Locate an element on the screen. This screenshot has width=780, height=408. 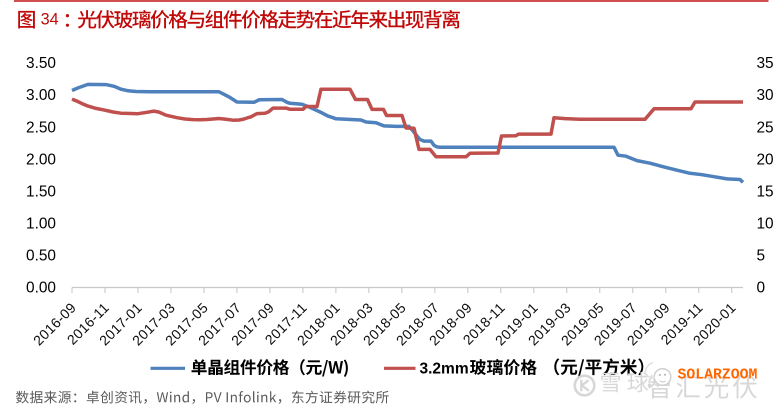
svg-text: 2.00 is located at coordinates (41, 159).